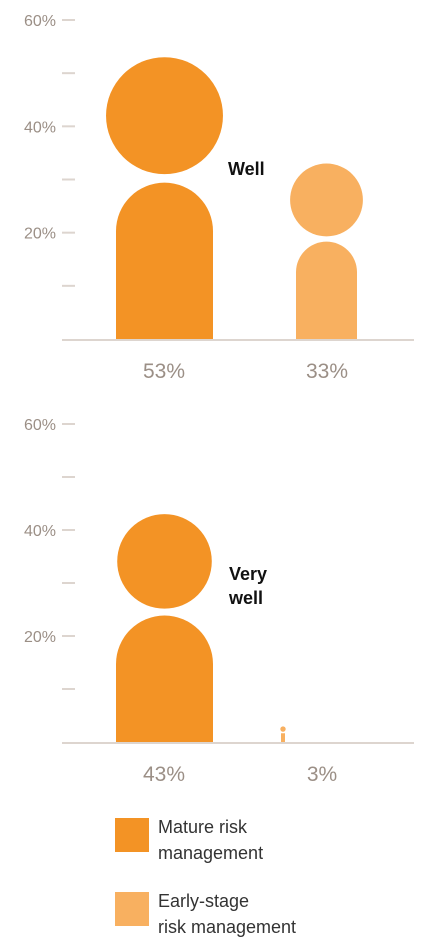 The width and height of the screenshot is (421, 952). Describe the element at coordinates (211, 853) in the screenshot. I see `legend-label-mature-line2: management` at that location.